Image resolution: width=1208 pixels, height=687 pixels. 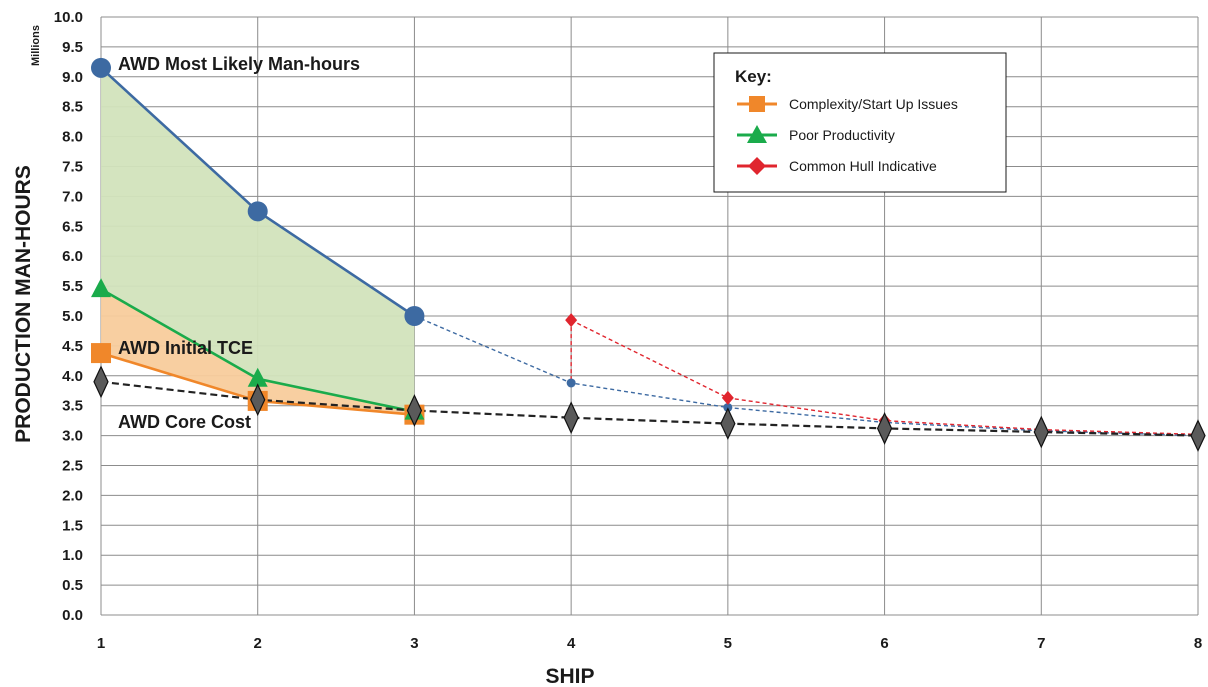 What do you see at coordinates (842, 135) in the screenshot?
I see `legend-label-poor-productivity: Poor Productivity` at bounding box center [842, 135].